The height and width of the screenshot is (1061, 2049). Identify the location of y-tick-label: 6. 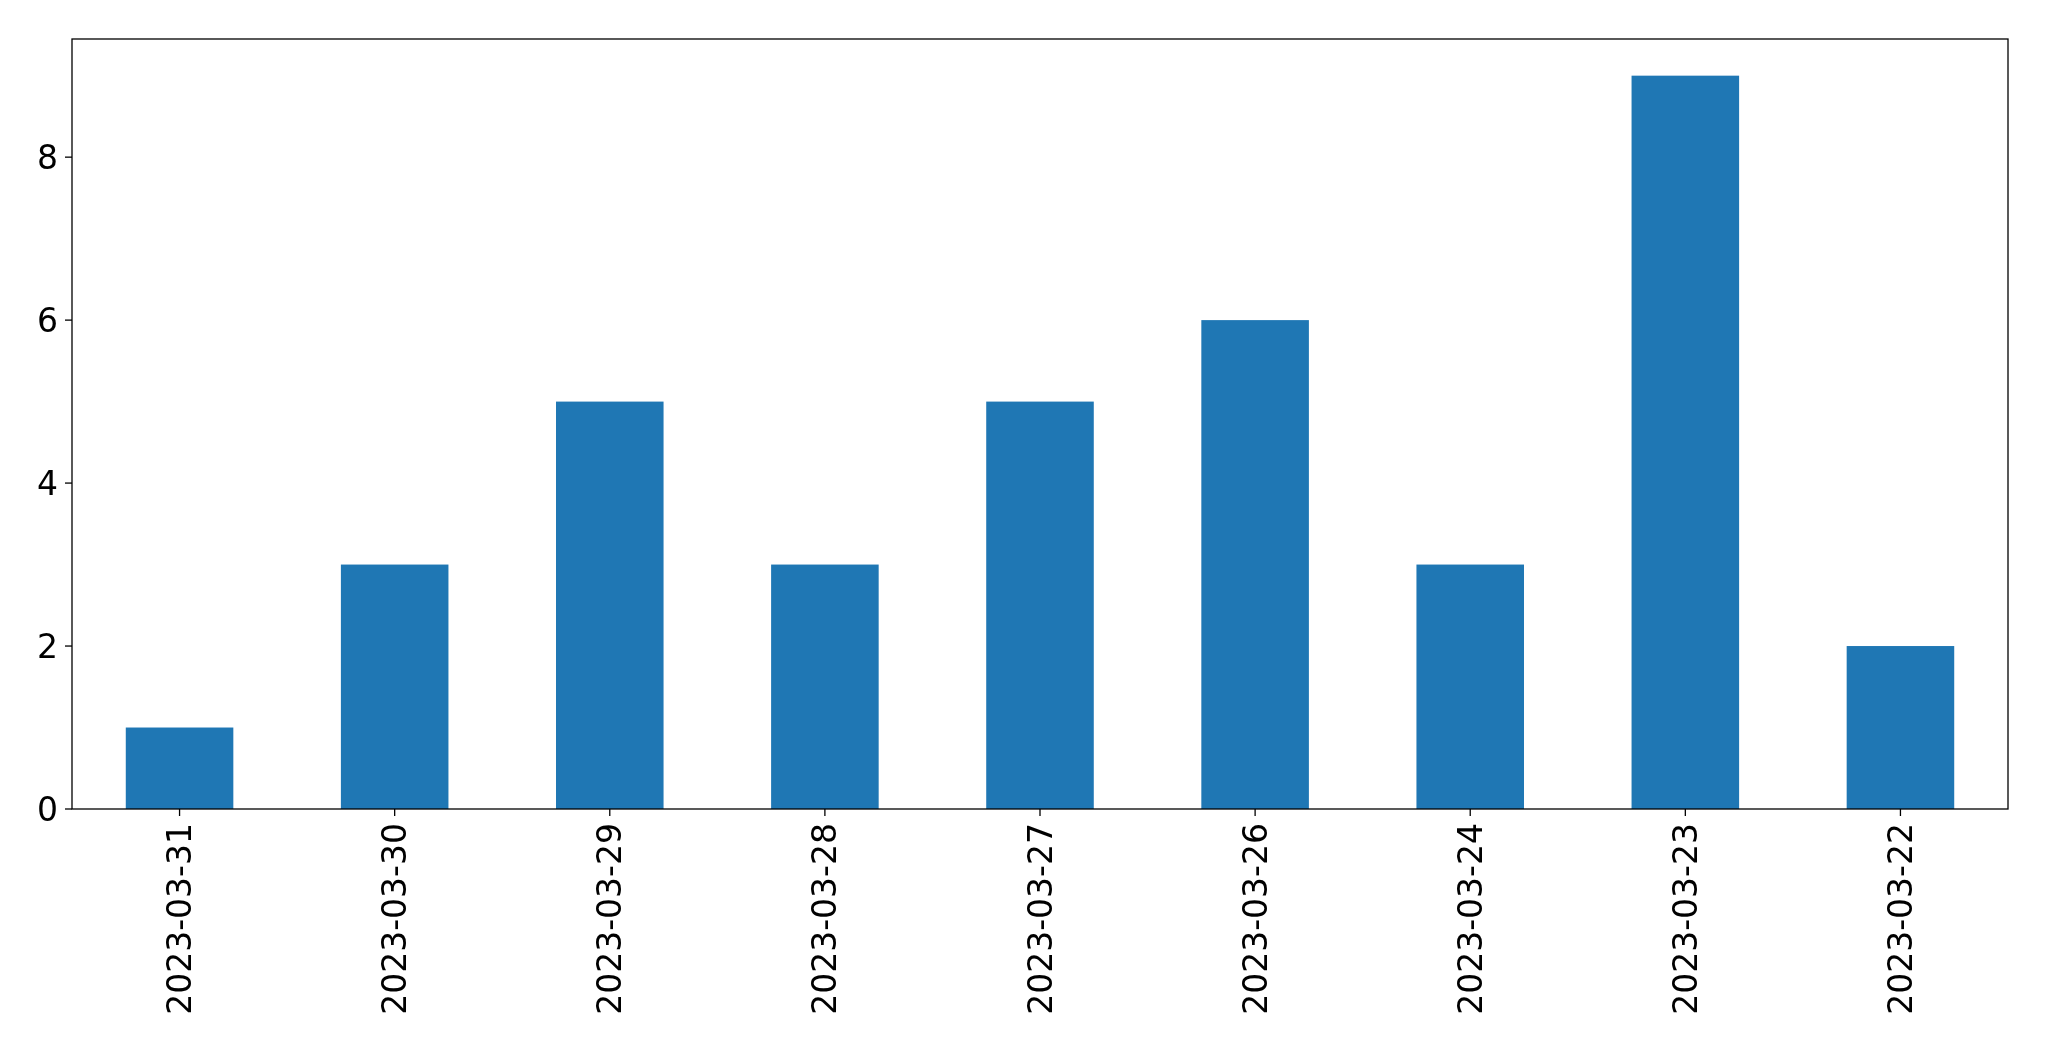
(47, 320).